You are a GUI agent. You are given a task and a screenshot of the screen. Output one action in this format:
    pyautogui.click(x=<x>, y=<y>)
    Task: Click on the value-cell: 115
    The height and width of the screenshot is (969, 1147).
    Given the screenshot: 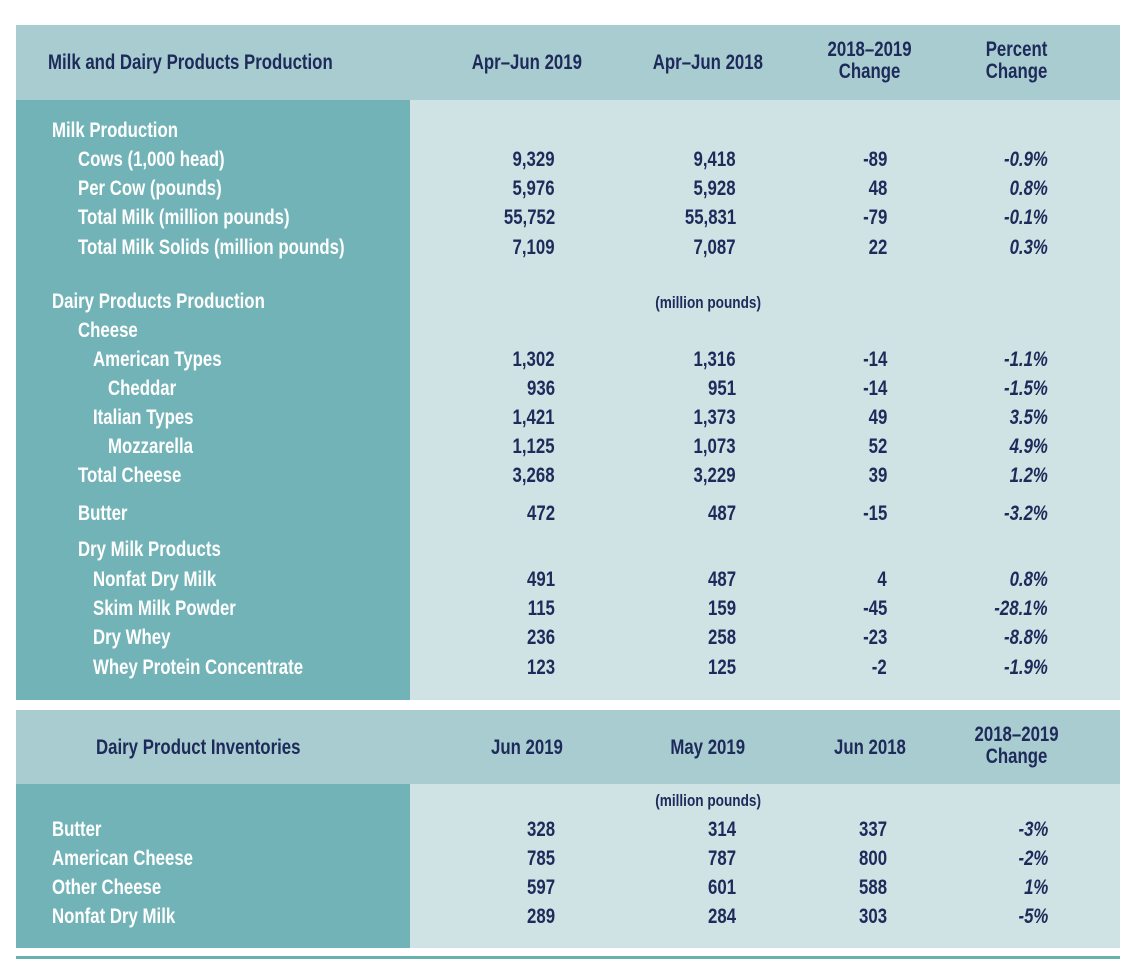 What is the action you would take?
    pyautogui.click(x=541, y=608)
    